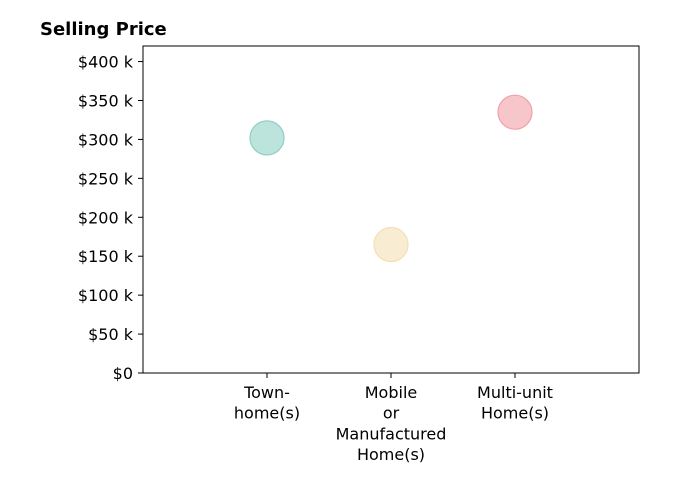  I want to click on x-tick-label: Town-home(s), so click(267, 403).